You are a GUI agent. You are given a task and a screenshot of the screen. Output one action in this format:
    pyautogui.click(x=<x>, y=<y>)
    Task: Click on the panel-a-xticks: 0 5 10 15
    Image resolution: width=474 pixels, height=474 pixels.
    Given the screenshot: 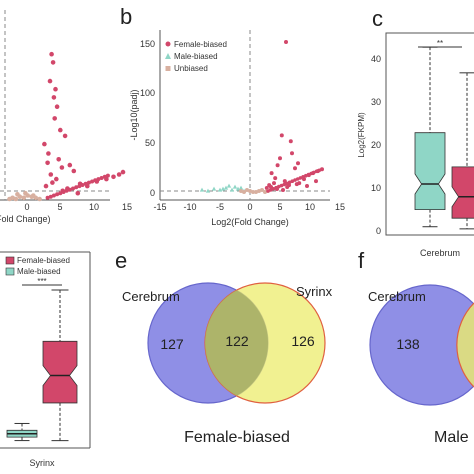 What is the action you would take?
    pyautogui.click(x=78, y=207)
    